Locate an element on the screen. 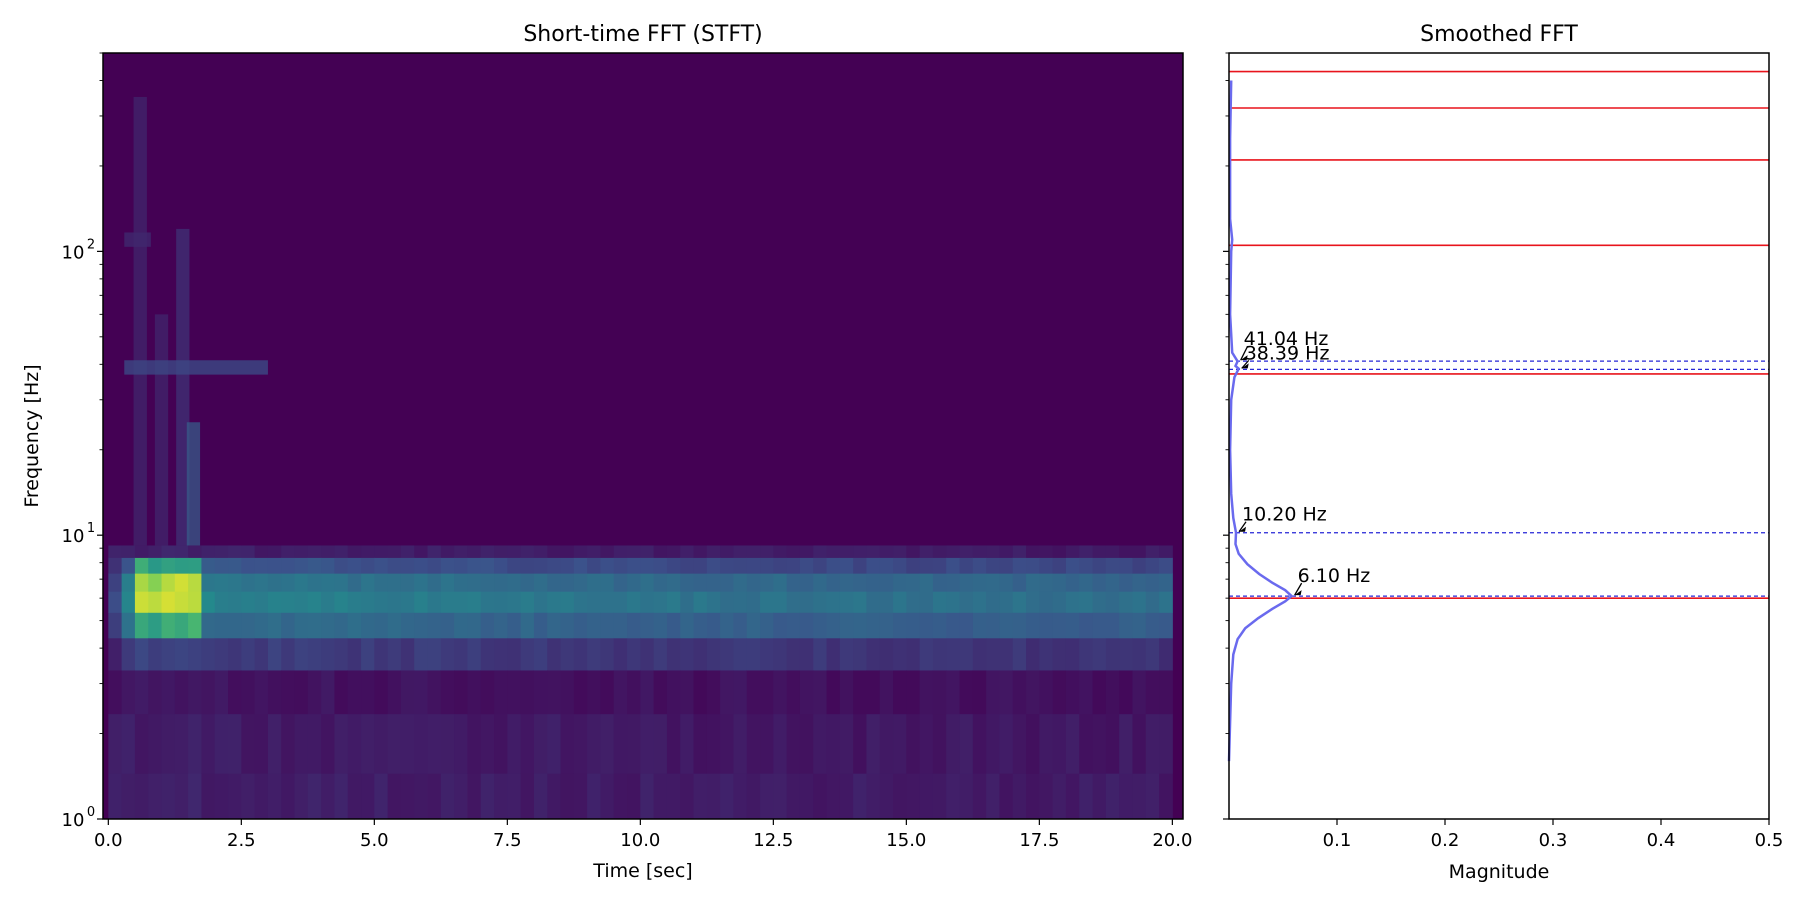 This screenshot has width=1800, height=900. stft-xtick-label: 0.0 is located at coordinates (108, 840).